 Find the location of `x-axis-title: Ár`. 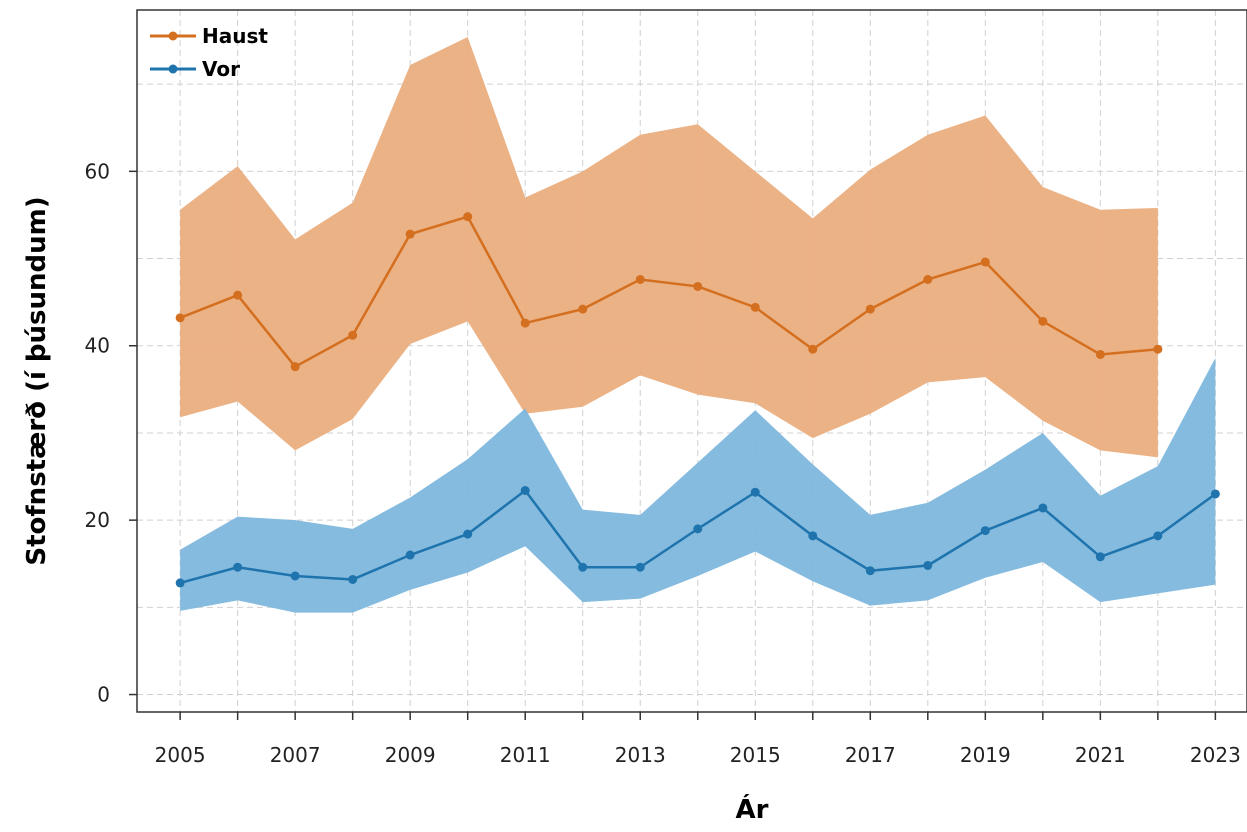

x-axis-title: Ár is located at coordinates (752, 809).